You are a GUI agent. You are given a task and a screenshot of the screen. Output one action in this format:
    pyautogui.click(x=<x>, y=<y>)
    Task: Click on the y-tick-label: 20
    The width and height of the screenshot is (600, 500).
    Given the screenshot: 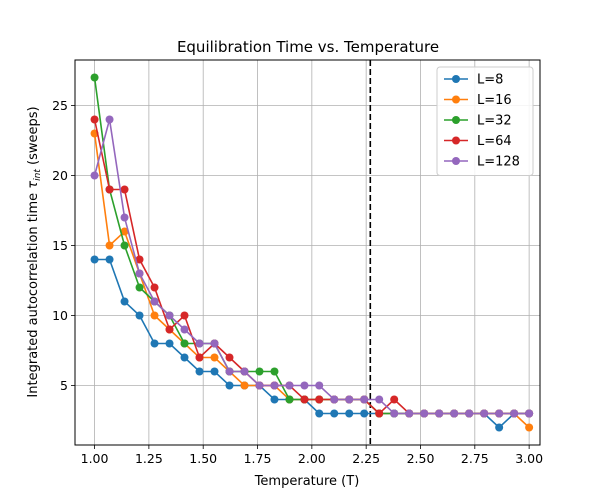 What is the action you would take?
    pyautogui.click(x=60, y=175)
    